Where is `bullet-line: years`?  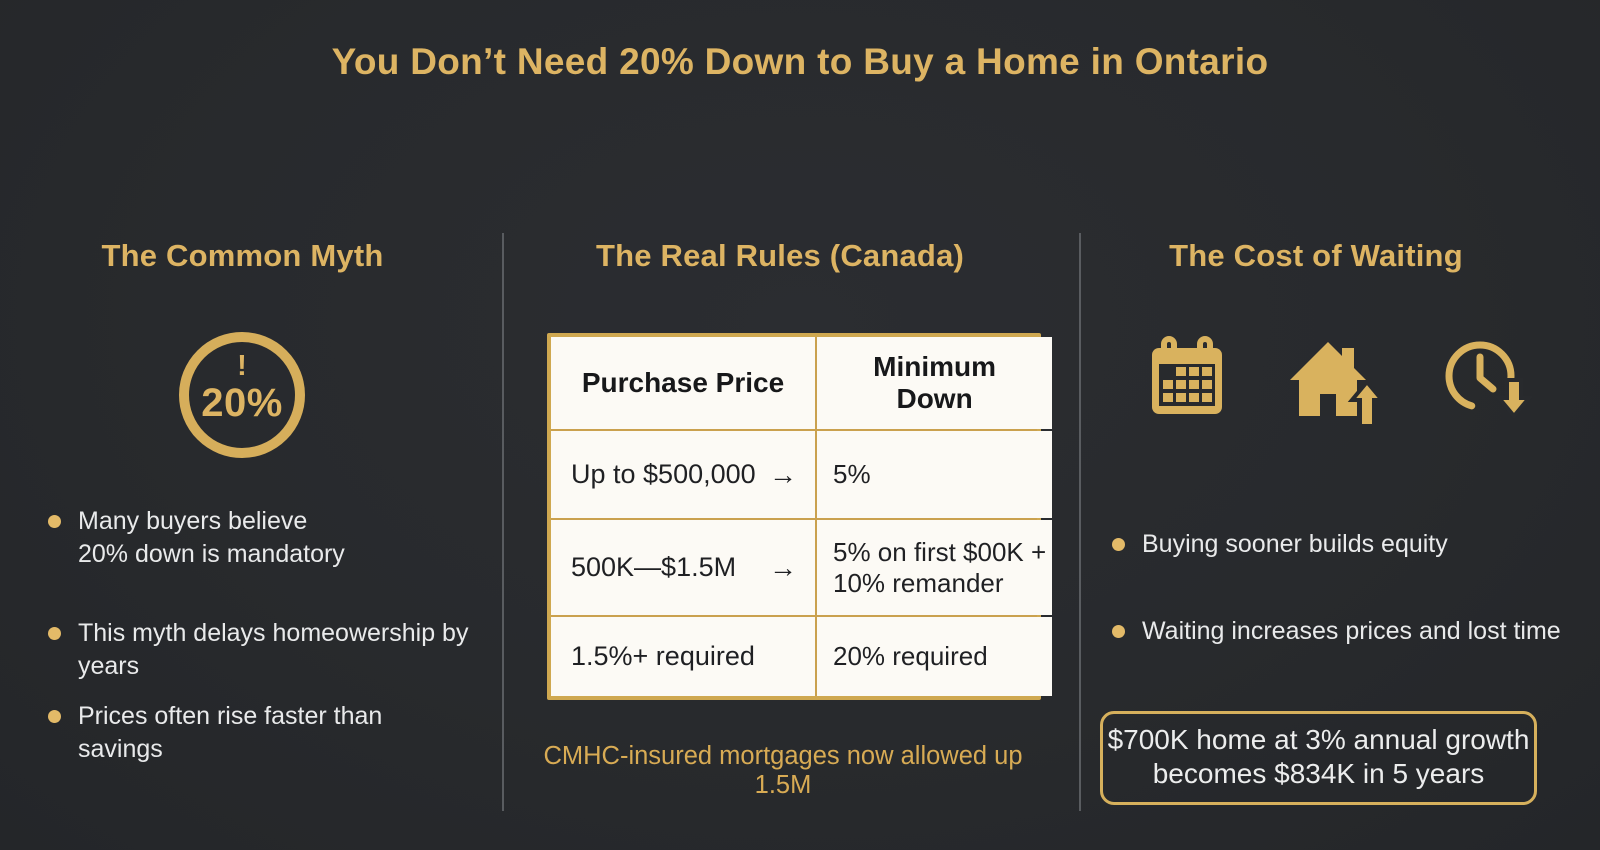
bullet-line: years is located at coordinates (109, 666).